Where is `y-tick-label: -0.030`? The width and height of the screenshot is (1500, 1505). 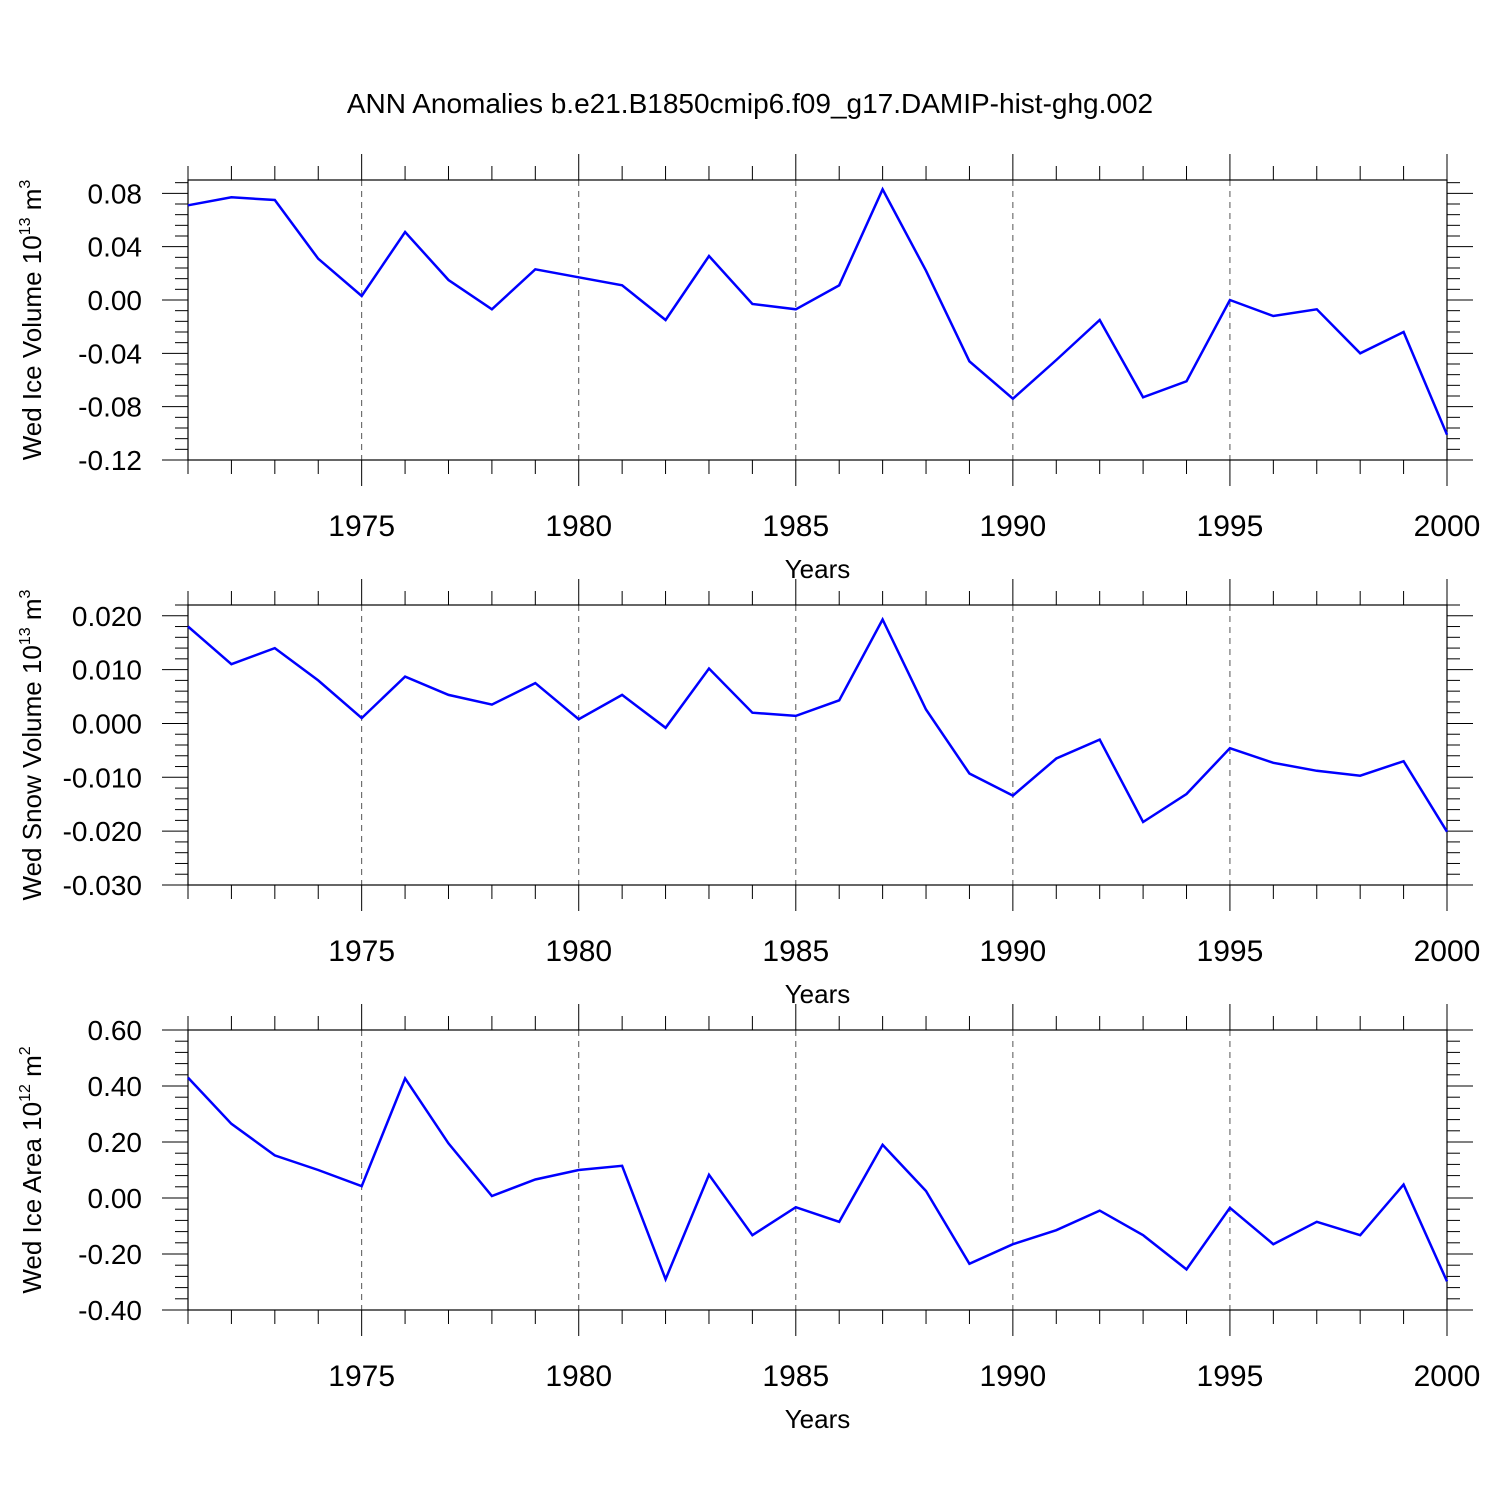 y-tick-label: -0.030 is located at coordinates (102, 885).